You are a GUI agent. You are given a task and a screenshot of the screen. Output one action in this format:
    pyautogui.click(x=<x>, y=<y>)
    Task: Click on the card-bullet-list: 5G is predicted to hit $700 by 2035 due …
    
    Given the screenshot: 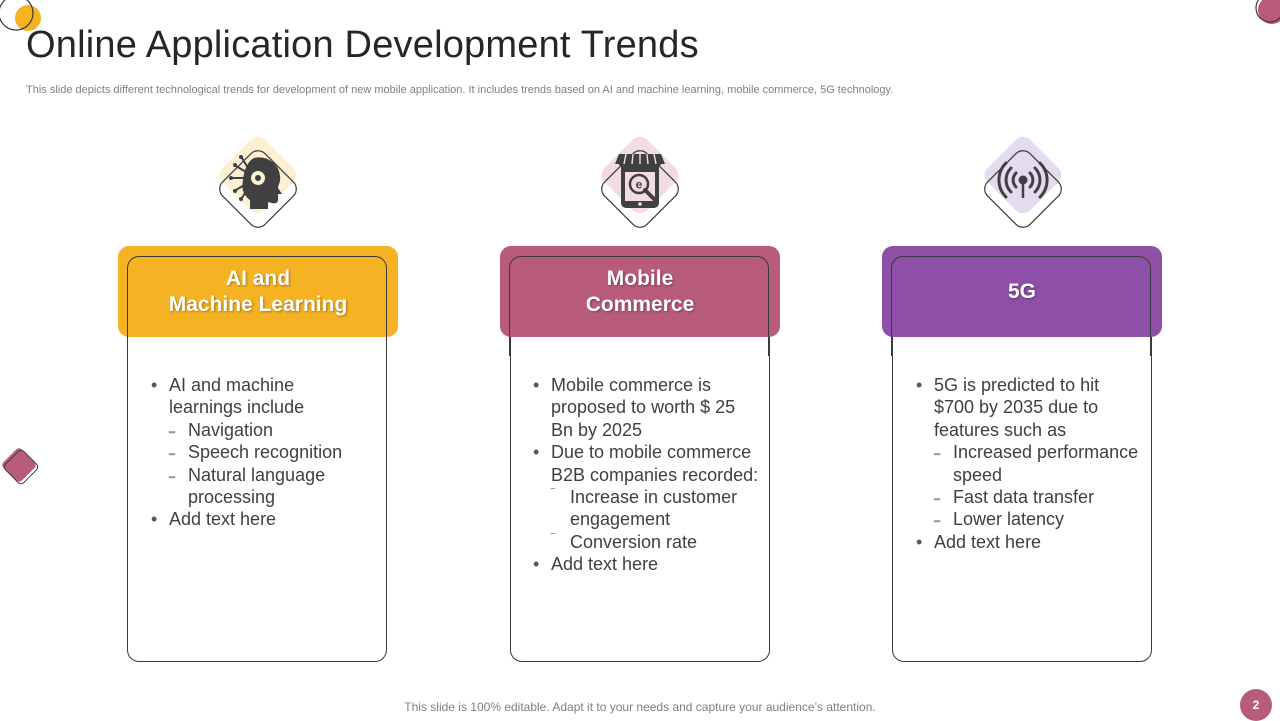 What is the action you would take?
    pyautogui.click(x=1026, y=464)
    